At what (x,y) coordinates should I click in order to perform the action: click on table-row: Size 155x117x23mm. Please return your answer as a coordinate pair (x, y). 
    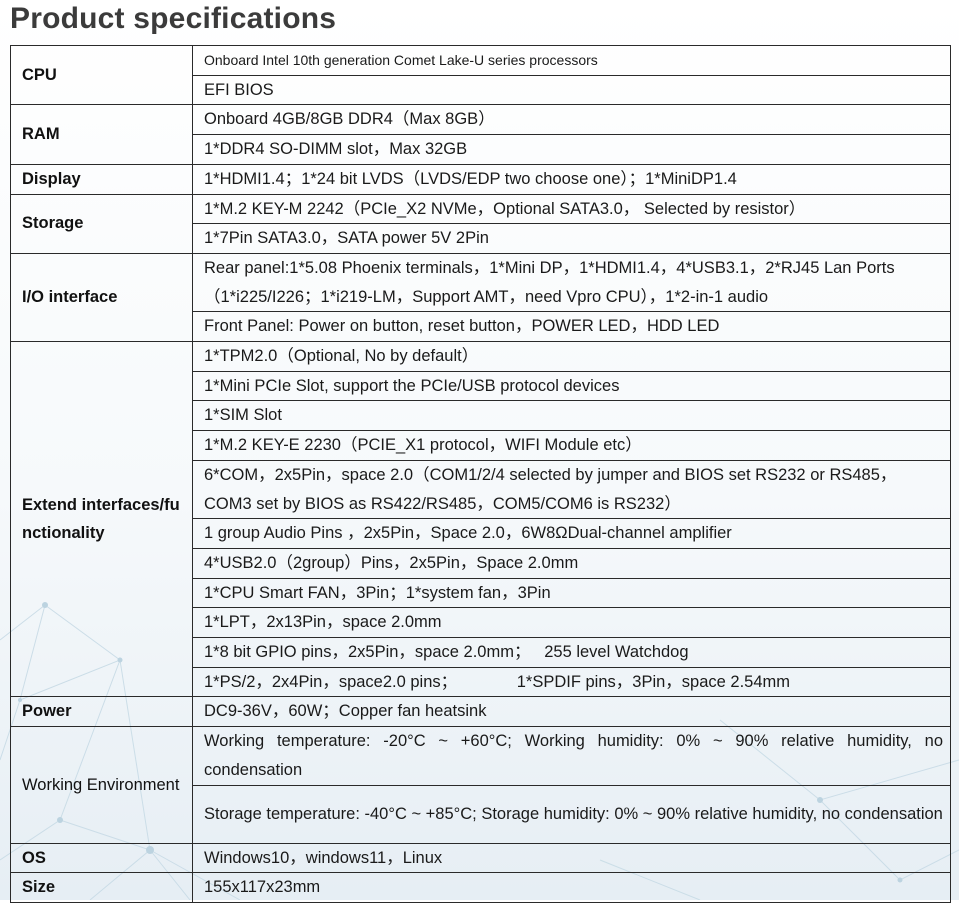
    Looking at the image, I should click on (480, 887).